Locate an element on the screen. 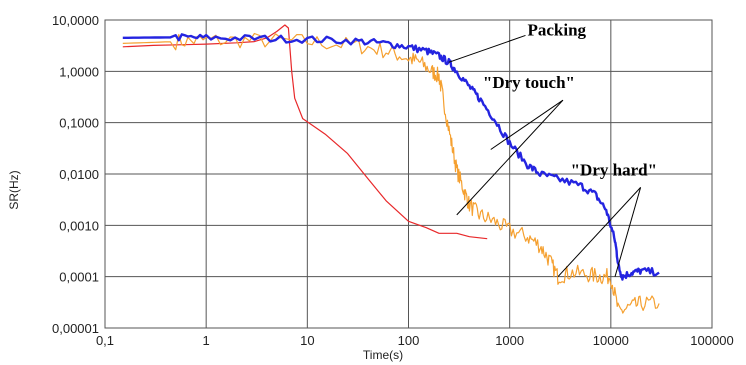 The image size is (746, 365). annotation-labels: Packing "Dry touch" "Dry hard" is located at coordinates (570, 99).